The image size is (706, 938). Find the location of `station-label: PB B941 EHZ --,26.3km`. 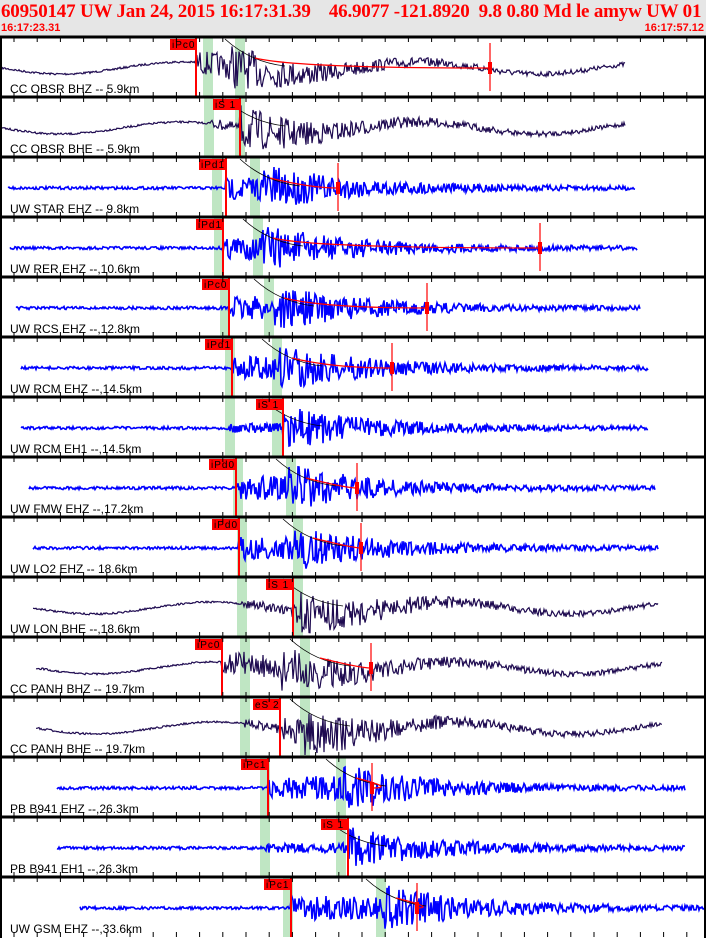

station-label: PB B941 EHZ --,26.3km is located at coordinates (74, 809).